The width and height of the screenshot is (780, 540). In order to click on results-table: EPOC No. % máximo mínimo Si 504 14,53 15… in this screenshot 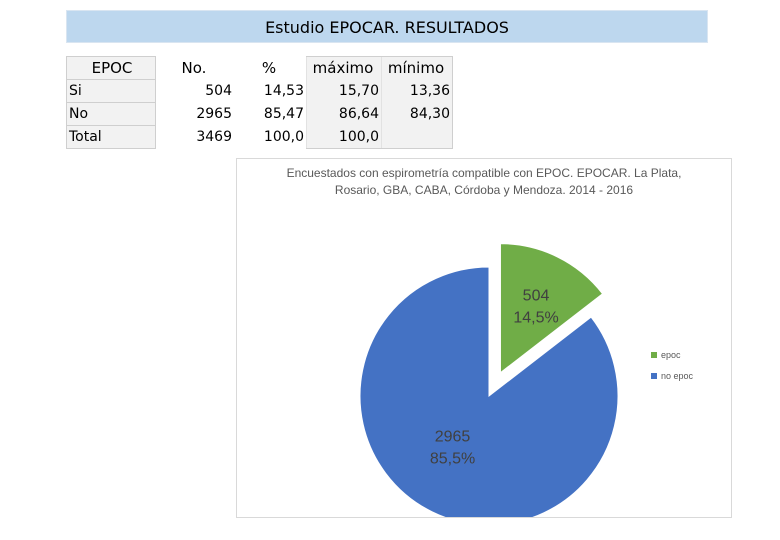, I will do `click(259, 102)`.